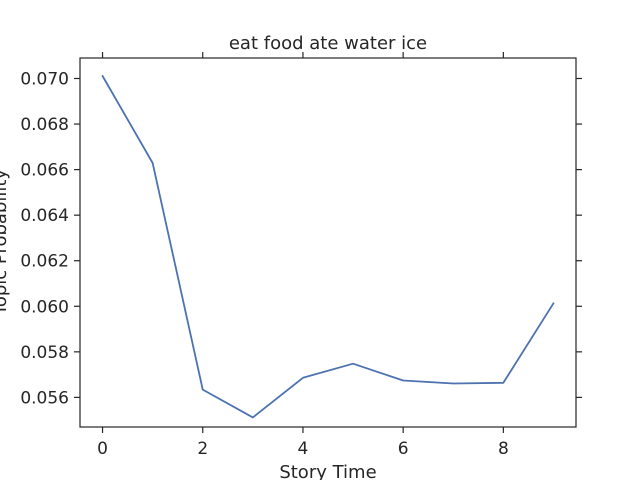  Describe the element at coordinates (44, 125) in the screenshot. I see `y-tick-label: 0.068` at that location.